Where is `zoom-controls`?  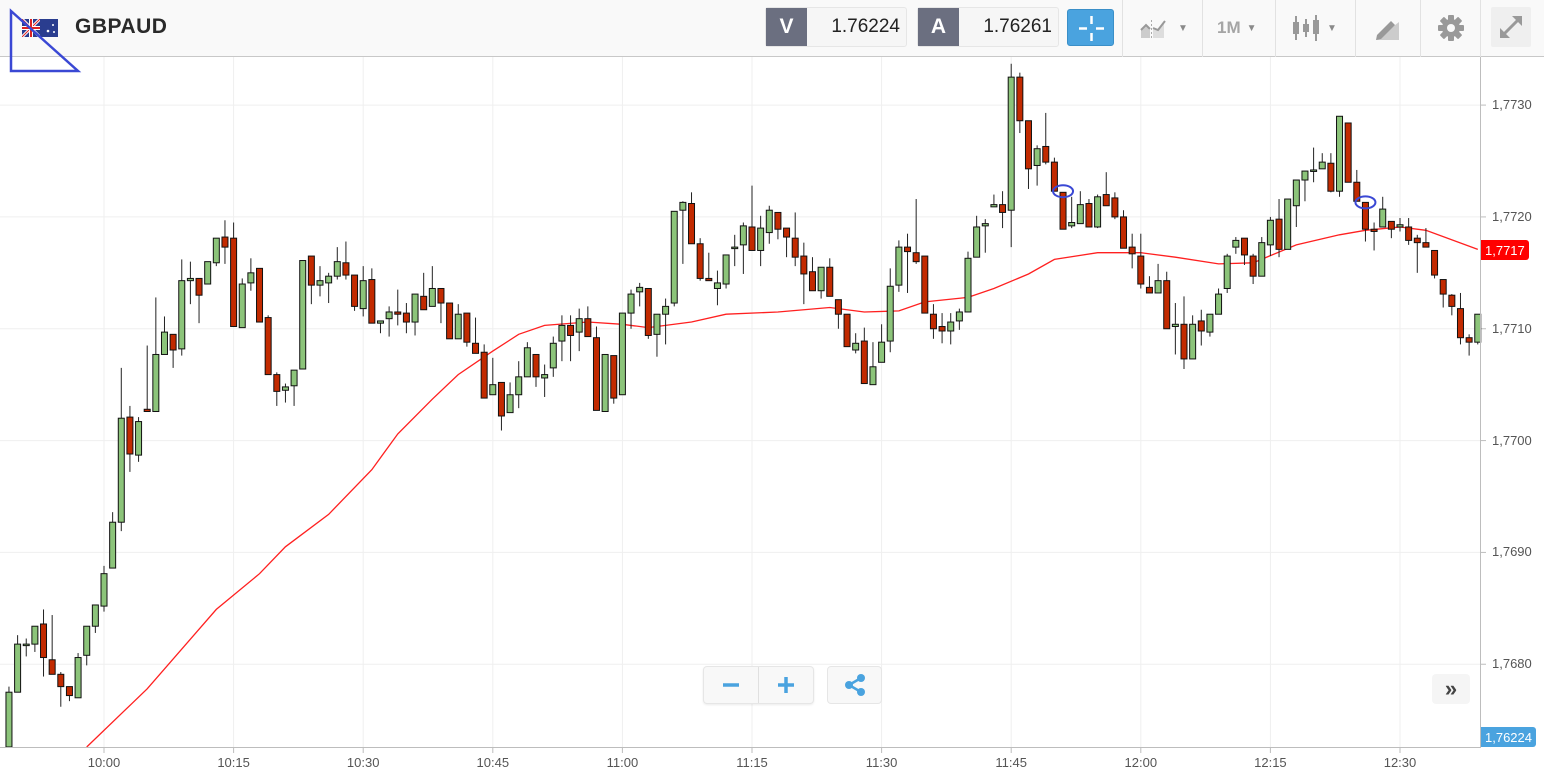 zoom-controls is located at coordinates (758, 685).